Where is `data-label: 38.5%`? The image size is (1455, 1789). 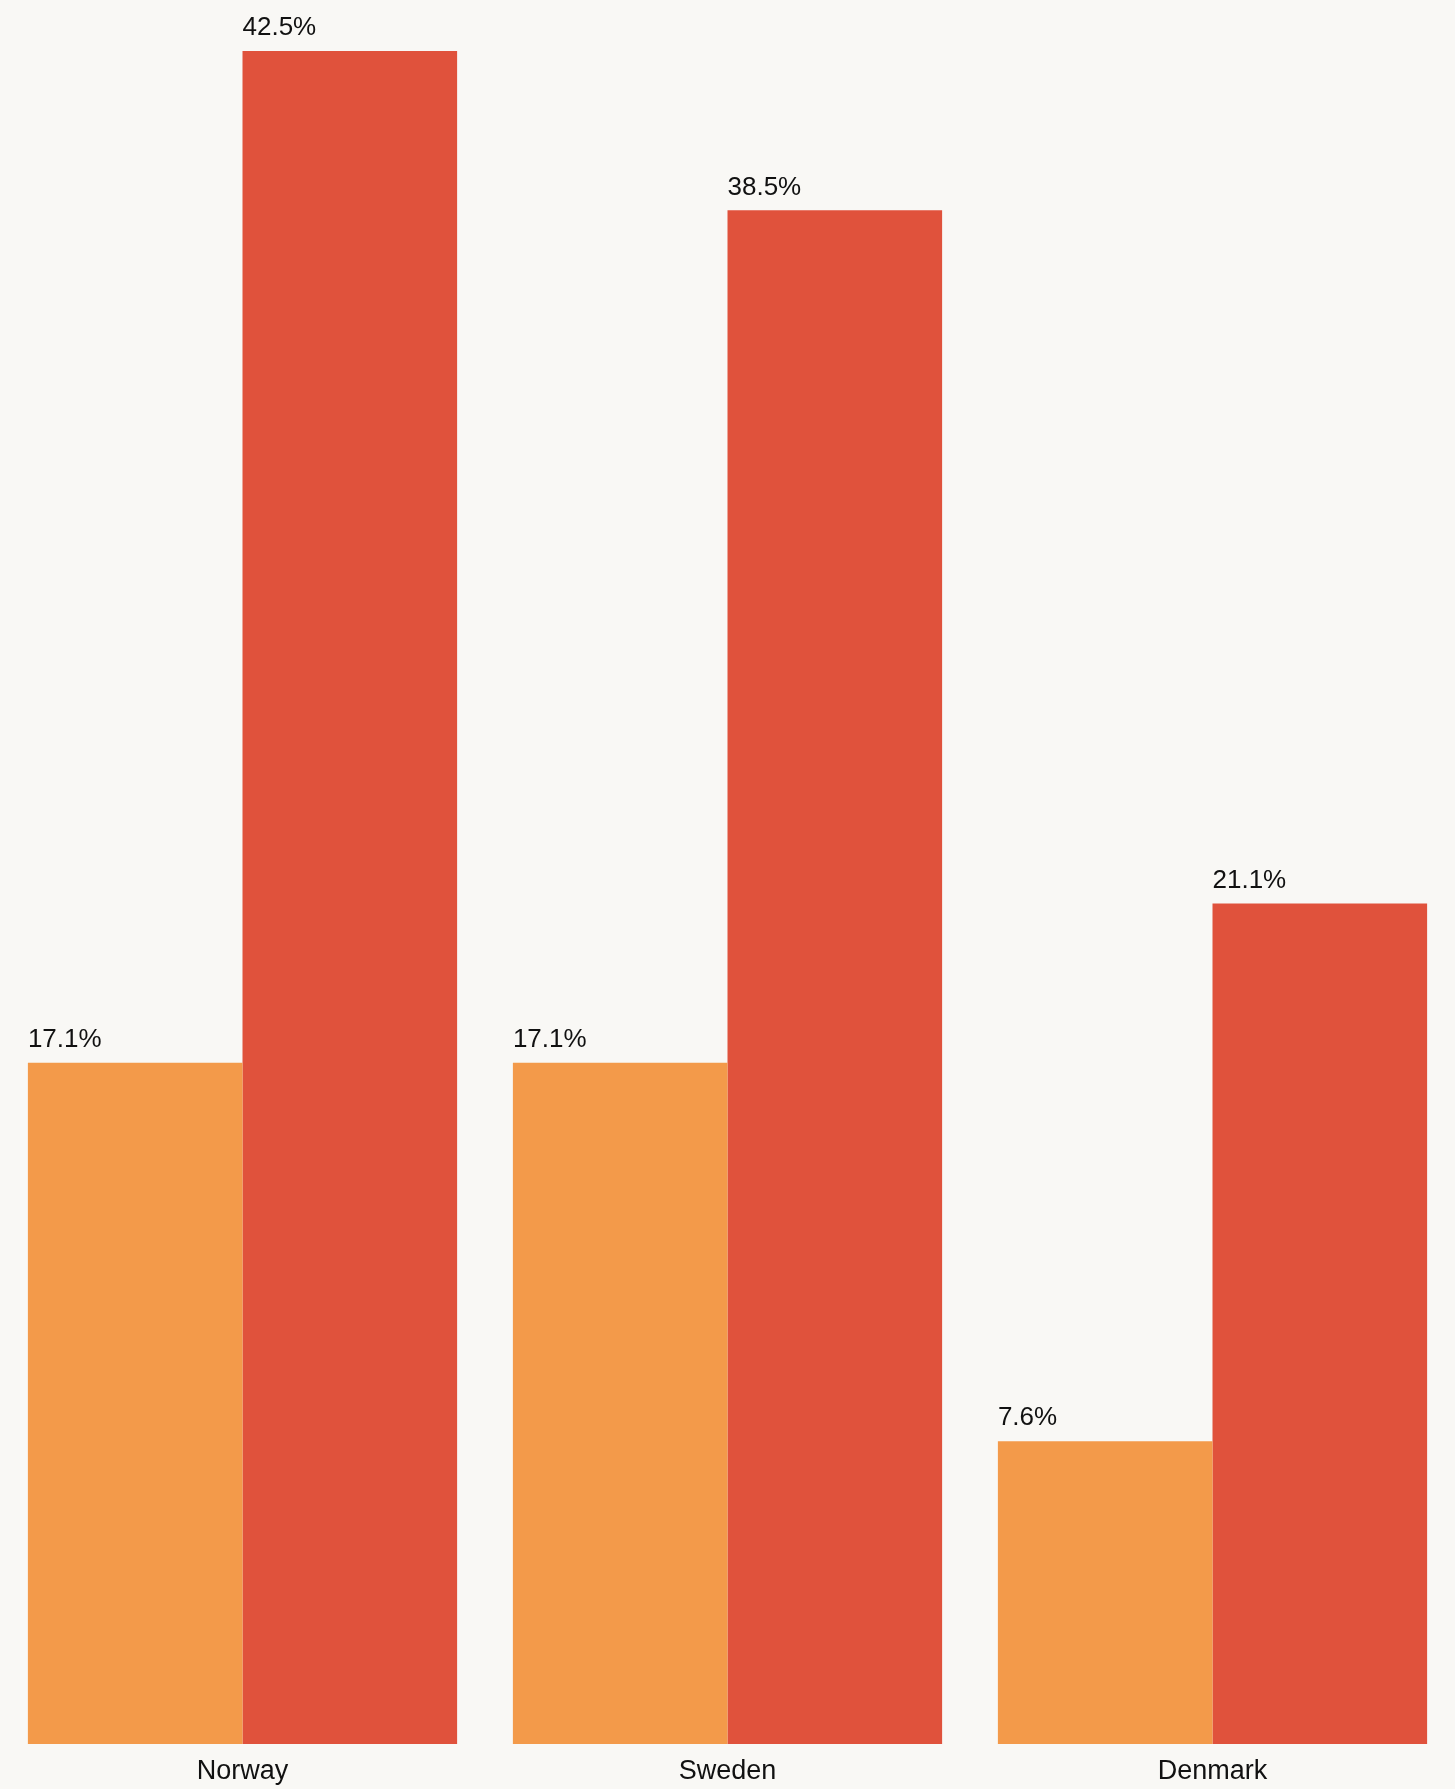 data-label: 38.5% is located at coordinates (764, 185).